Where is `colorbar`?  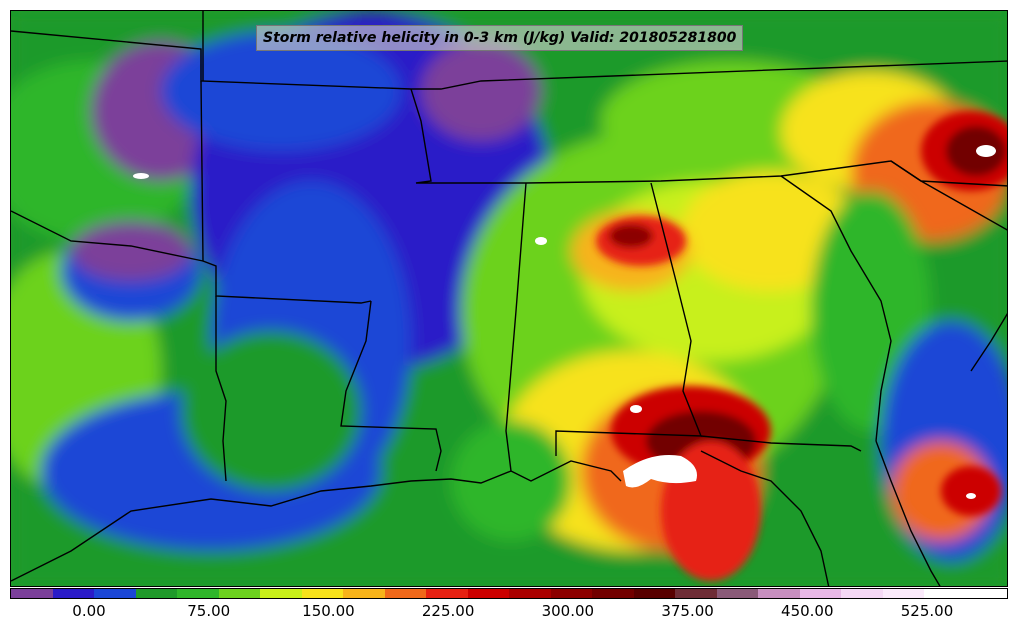
colorbar is located at coordinates (509, 593).